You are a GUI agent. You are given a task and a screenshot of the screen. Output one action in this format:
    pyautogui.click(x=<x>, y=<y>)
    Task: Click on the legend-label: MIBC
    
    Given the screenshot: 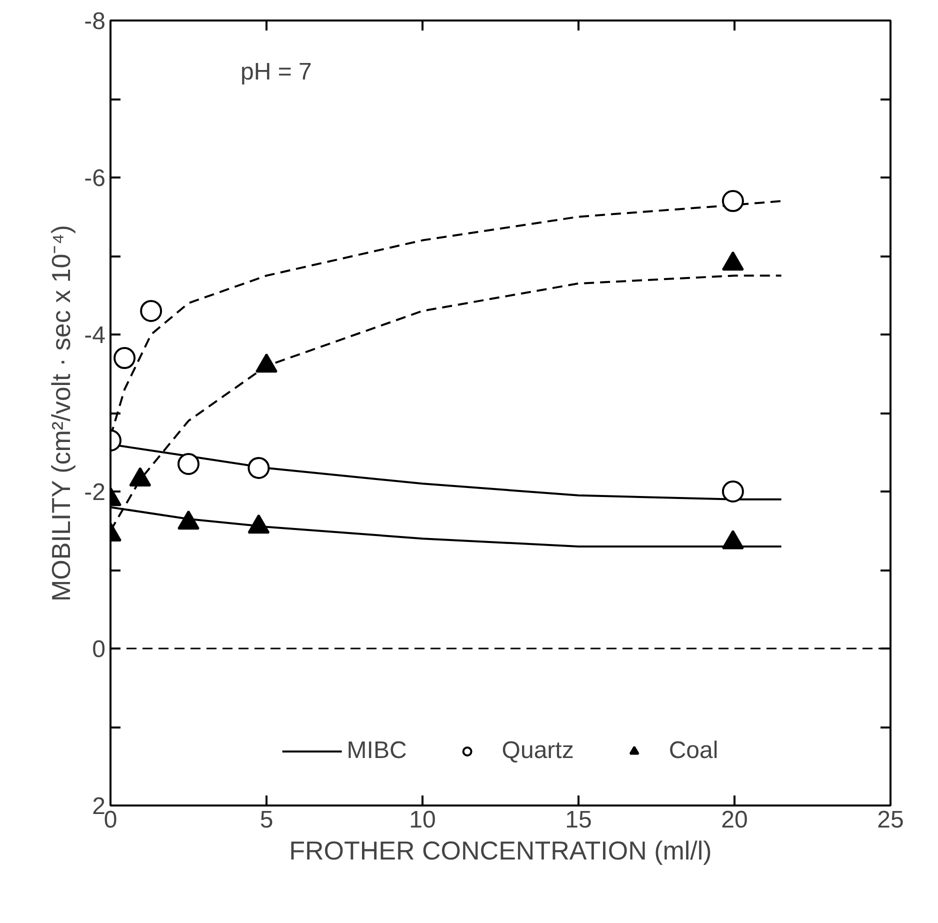 What is the action you would take?
    pyautogui.click(x=376, y=751)
    